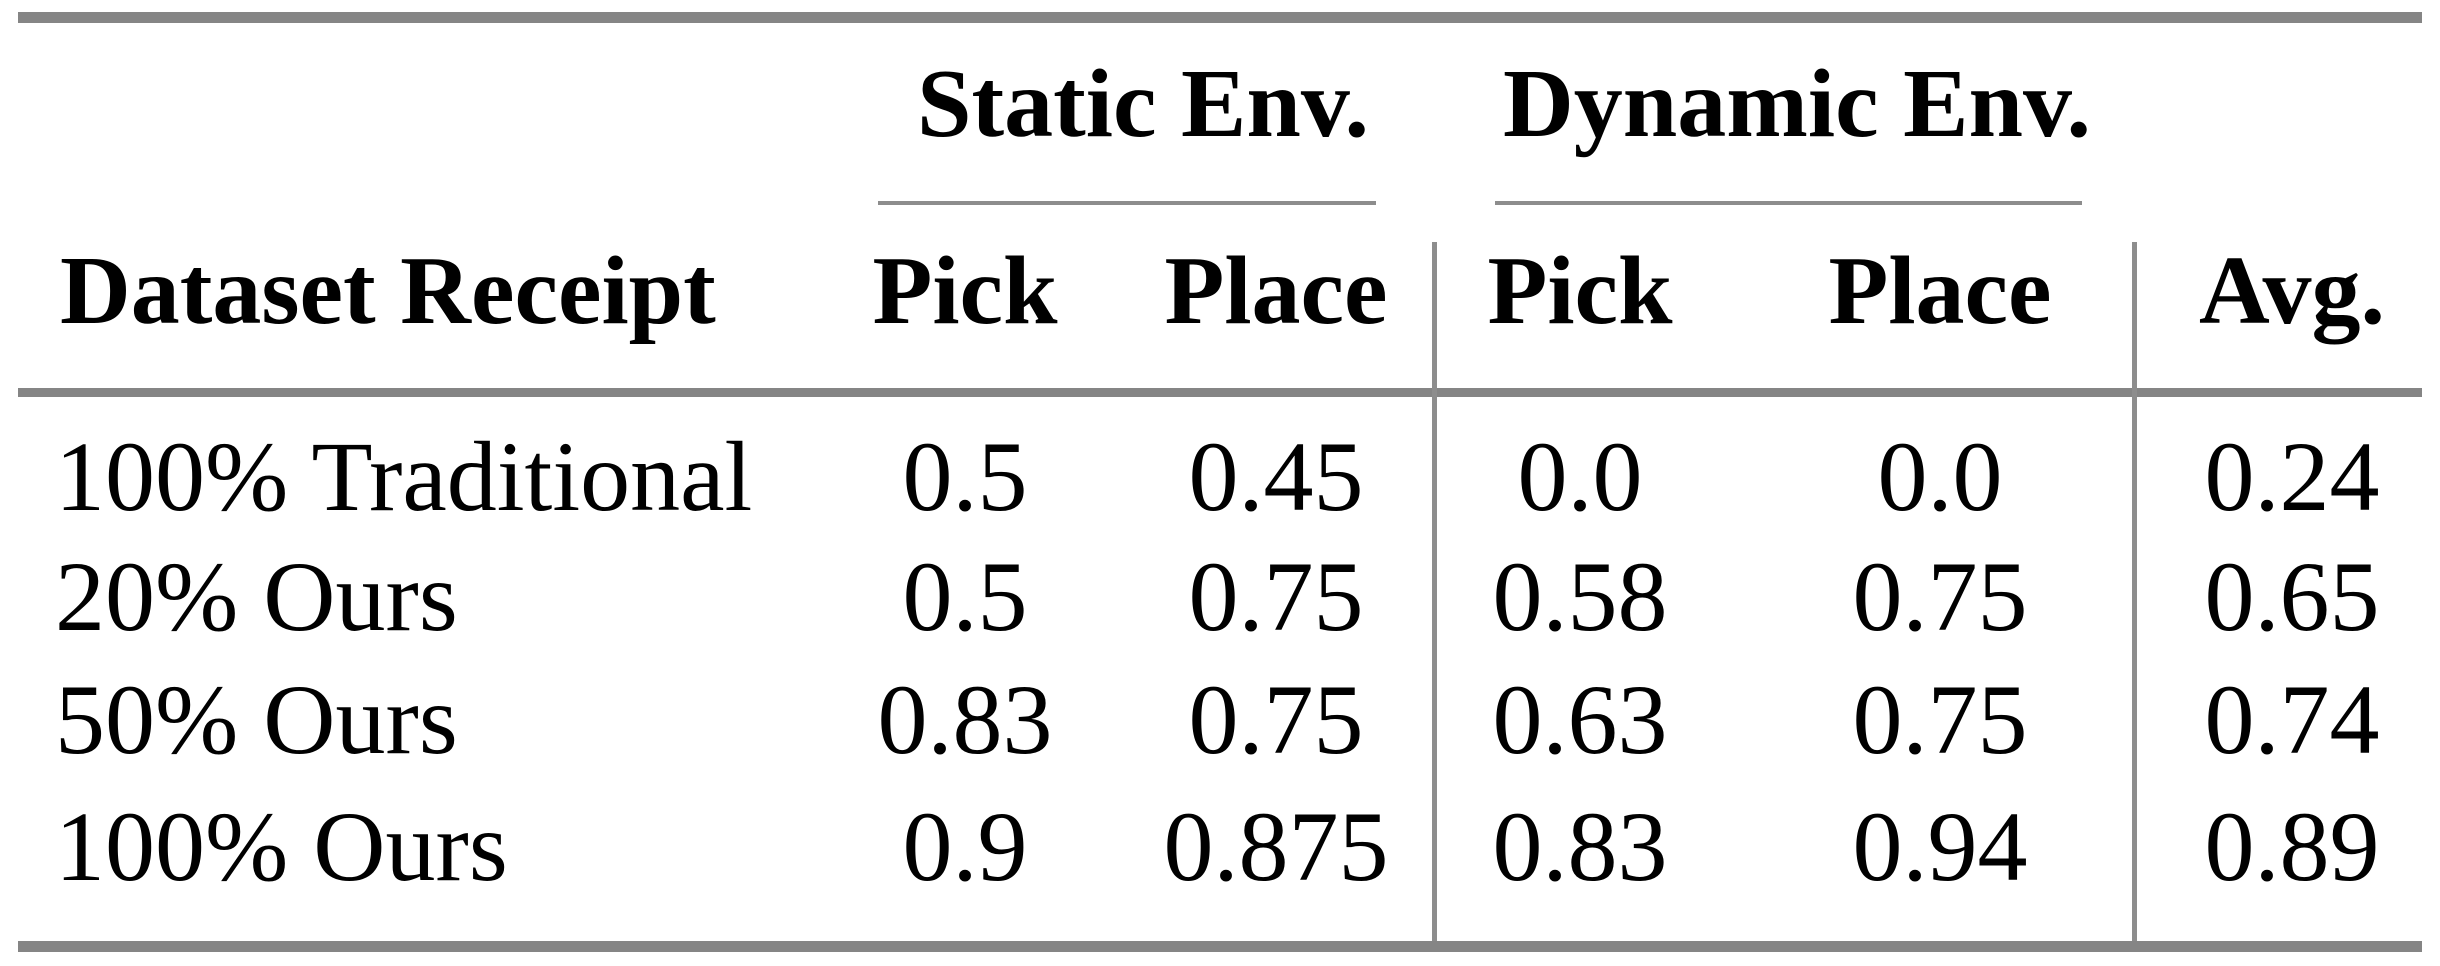 This screenshot has width=2440, height=966. Describe the element at coordinates (1220, 17) in the screenshot. I see `top-rule` at that location.